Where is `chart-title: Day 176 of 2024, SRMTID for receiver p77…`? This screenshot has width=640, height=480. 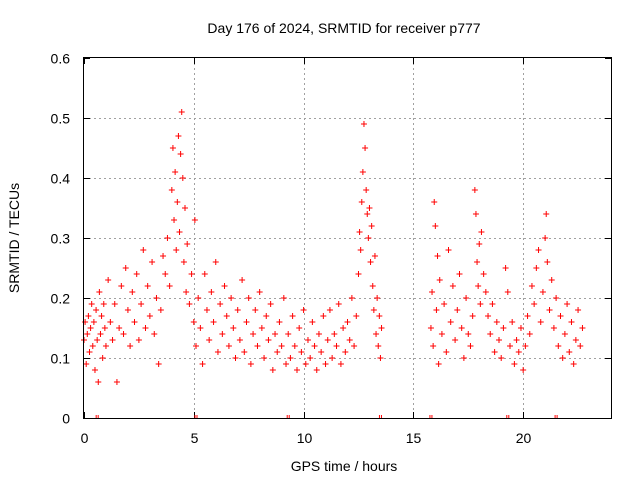
chart-title: Day 176 of 2024, SRMTID for receiver p77… is located at coordinates (343, 28).